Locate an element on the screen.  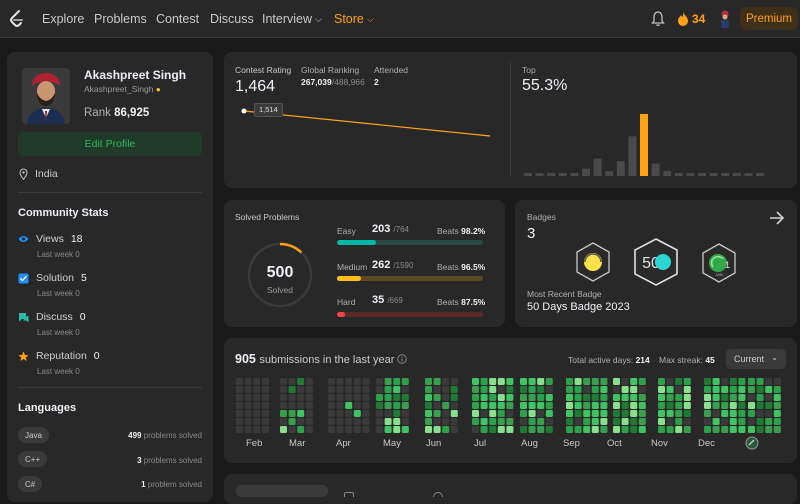
lang-pill-csharp: C# is located at coordinates (30, 484).